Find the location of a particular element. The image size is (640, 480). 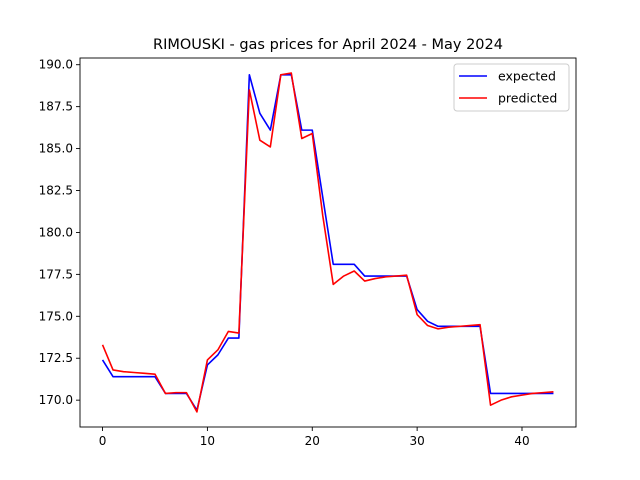

legend: expected predicted is located at coordinates (511, 87).